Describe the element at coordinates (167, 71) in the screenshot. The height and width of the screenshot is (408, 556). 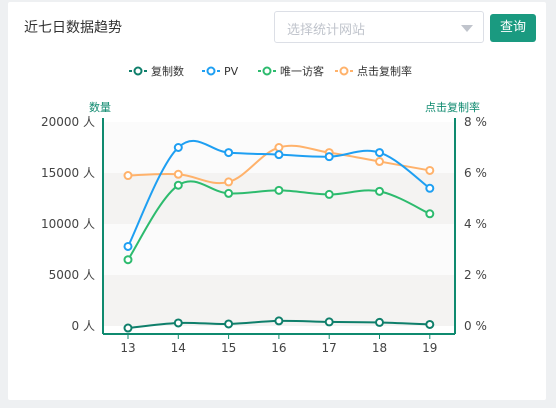
I see `legend-label: 复制数` at that location.